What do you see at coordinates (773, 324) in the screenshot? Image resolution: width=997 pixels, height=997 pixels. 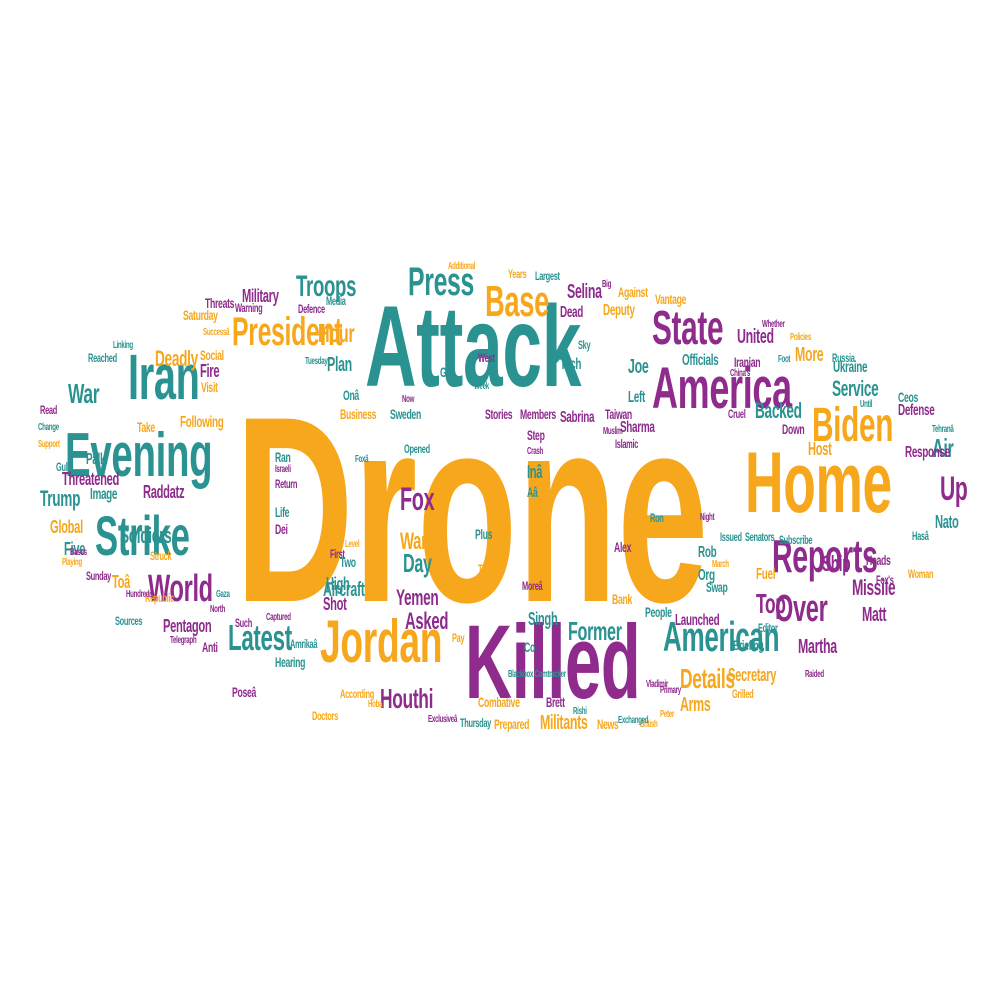 I see `word-whether: Whether` at bounding box center [773, 324].